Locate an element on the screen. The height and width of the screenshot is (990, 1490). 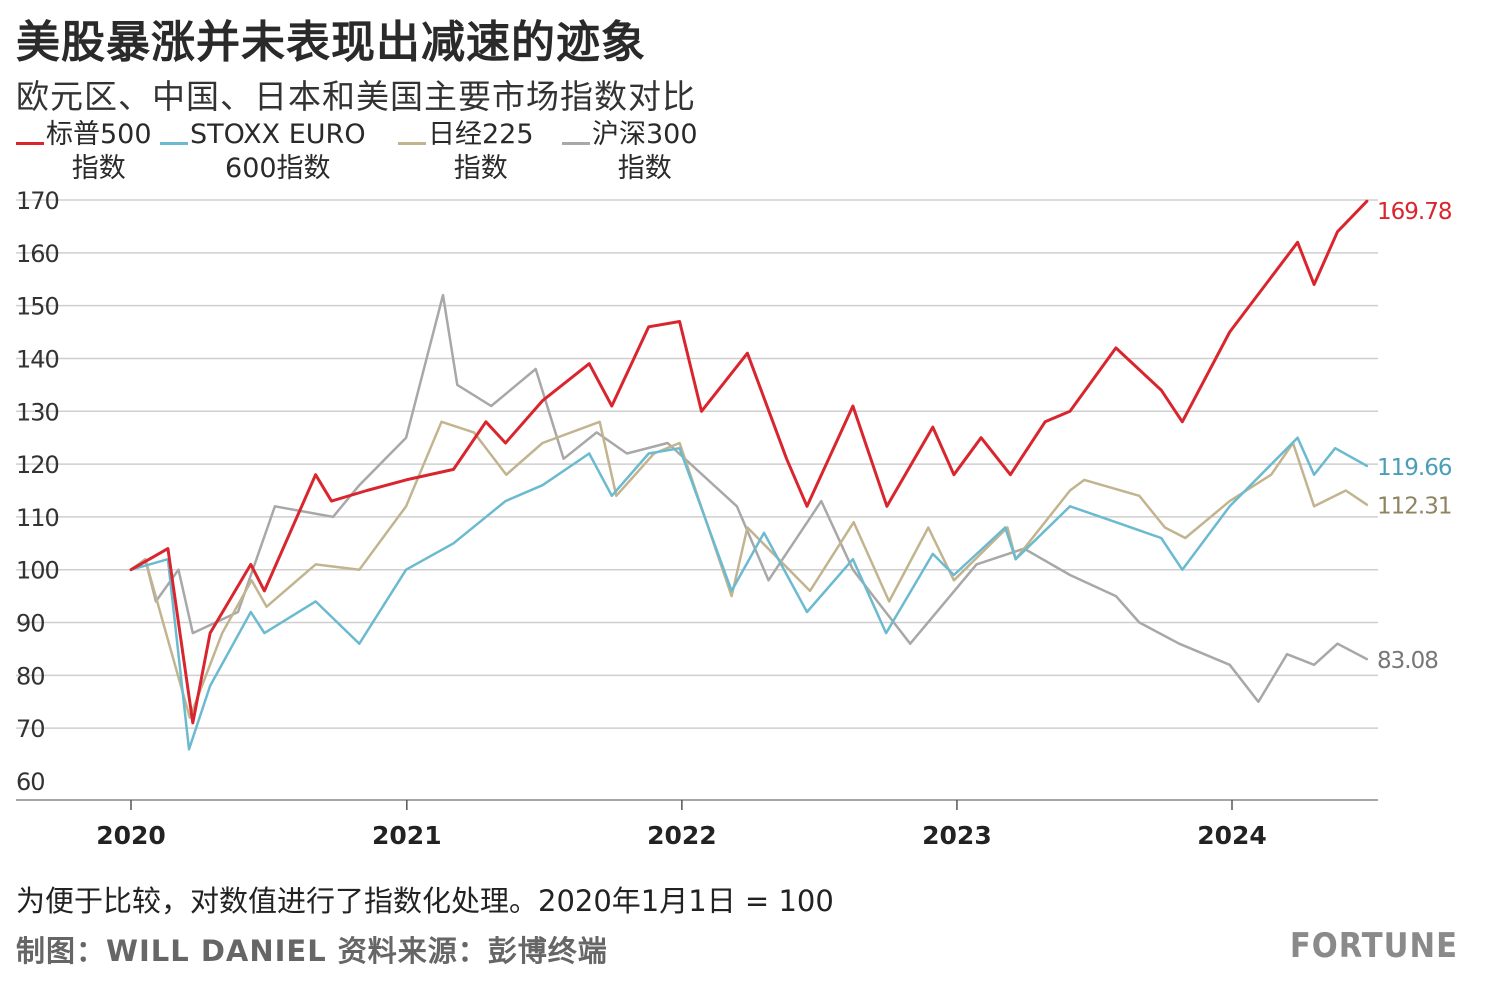
legend-item-nikkei225: 日经225 指数 is located at coordinates (466, 152).